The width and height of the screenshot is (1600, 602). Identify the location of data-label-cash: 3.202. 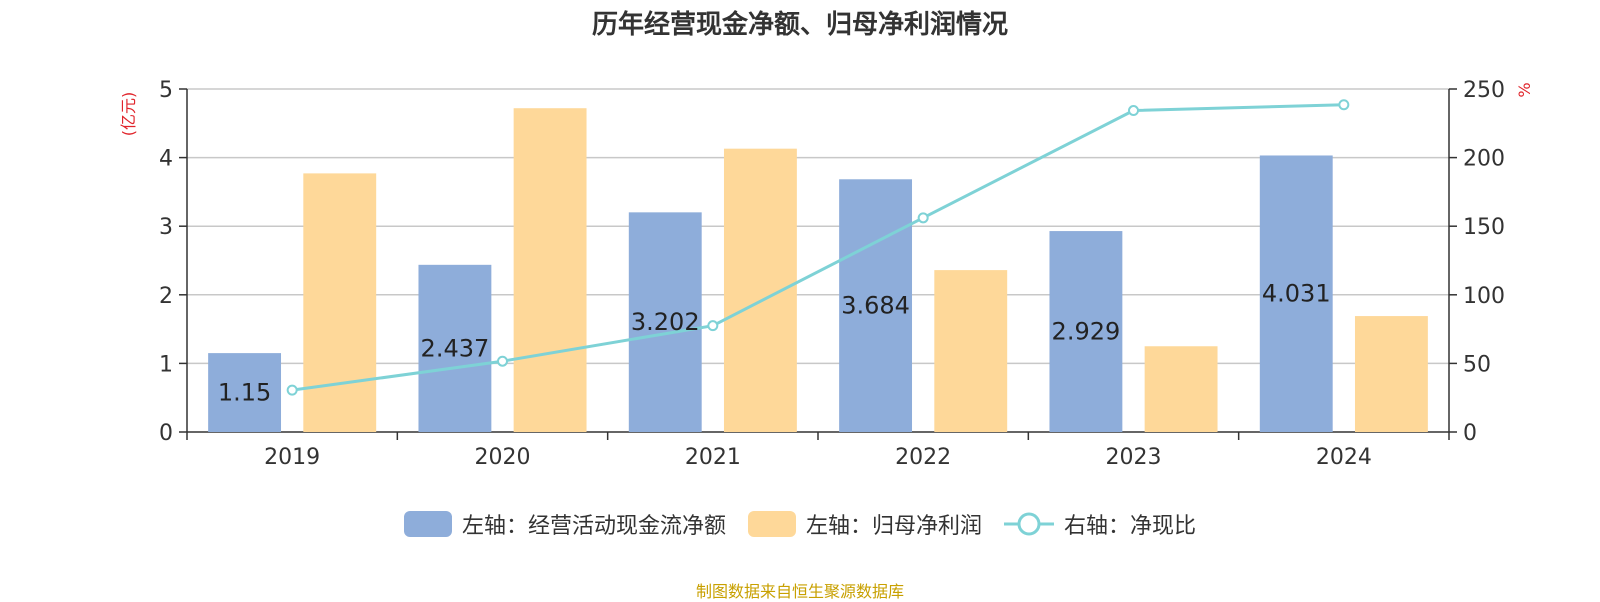
(665, 322).